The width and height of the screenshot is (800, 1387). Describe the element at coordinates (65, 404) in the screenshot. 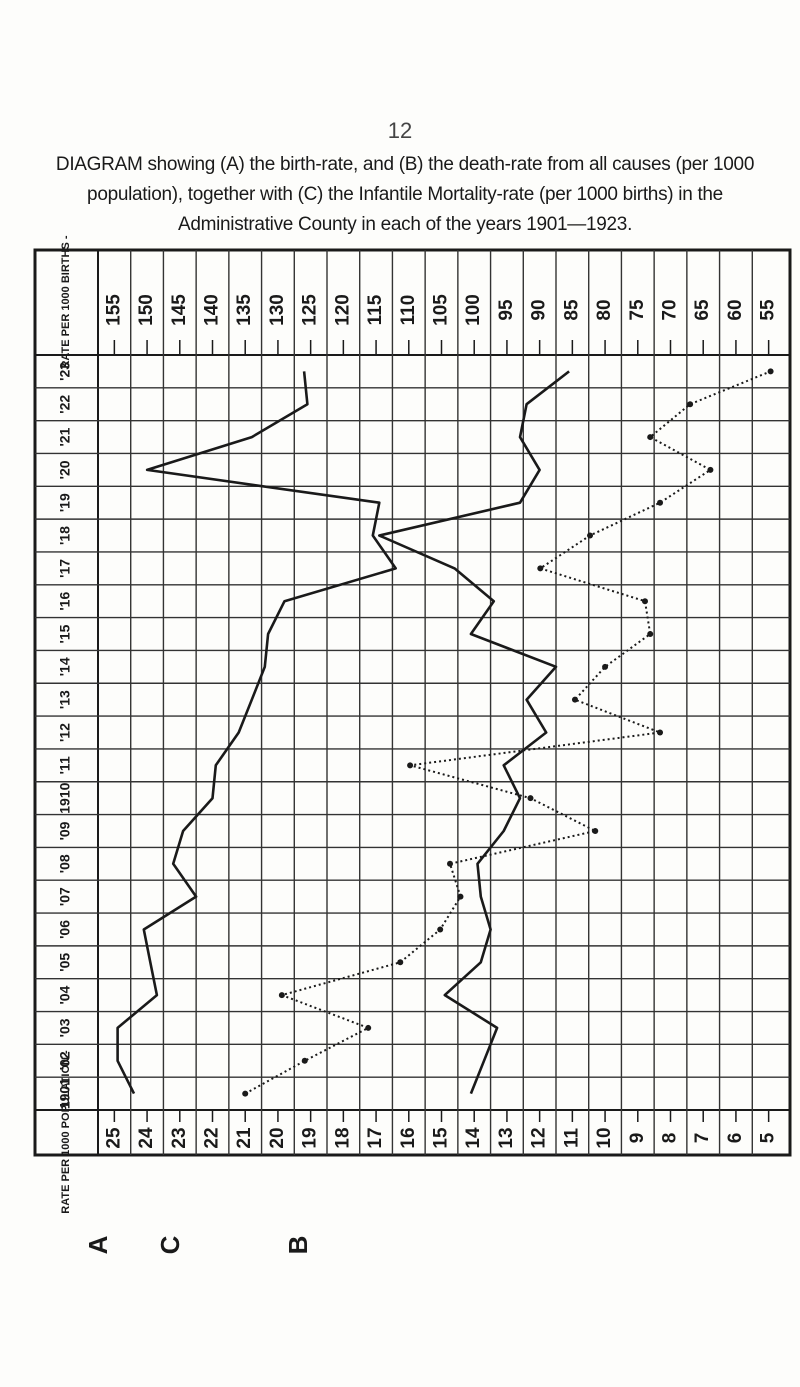

I see `year-label: '22` at that location.